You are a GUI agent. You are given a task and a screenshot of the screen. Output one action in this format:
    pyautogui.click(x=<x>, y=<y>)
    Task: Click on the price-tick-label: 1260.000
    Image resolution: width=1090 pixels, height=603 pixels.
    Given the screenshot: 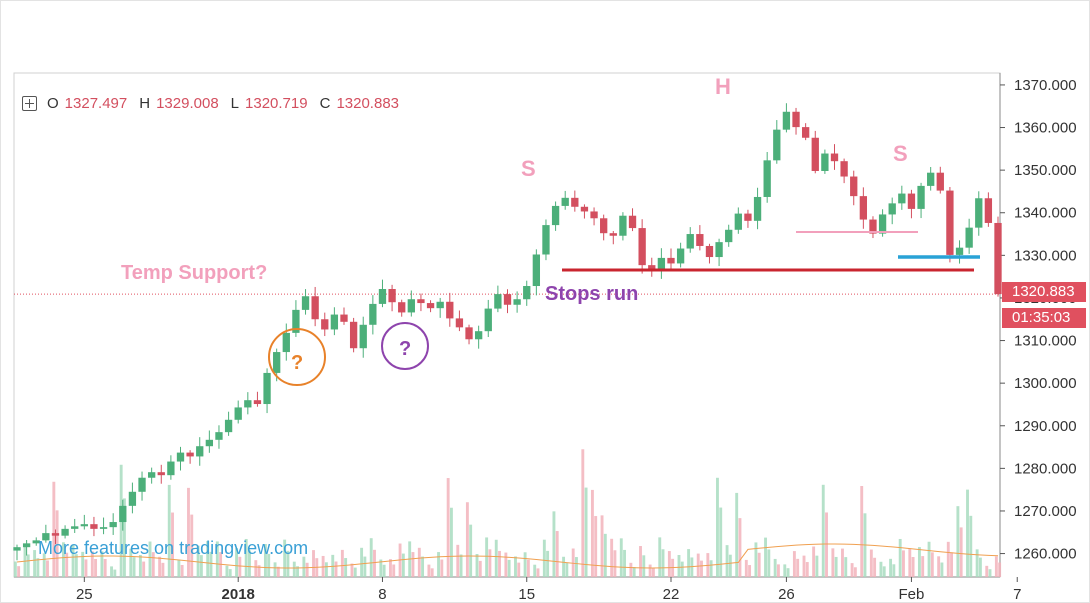 What is the action you would take?
    pyautogui.click(x=1045, y=554)
    